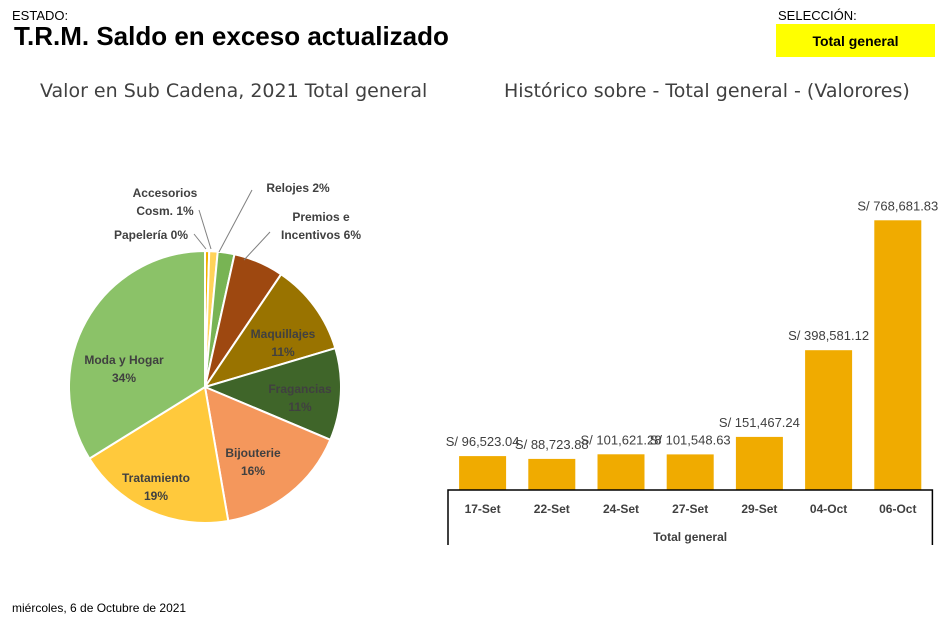  What do you see at coordinates (483, 509) in the screenshot?
I see `x-tick-label: 17-Set` at bounding box center [483, 509].